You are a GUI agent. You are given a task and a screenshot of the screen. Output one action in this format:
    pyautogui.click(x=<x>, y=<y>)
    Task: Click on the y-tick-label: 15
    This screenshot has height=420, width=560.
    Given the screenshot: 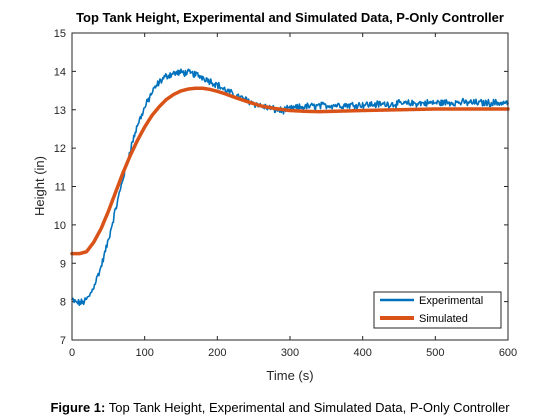 What is the action you would take?
    pyautogui.click(x=60, y=34)
    